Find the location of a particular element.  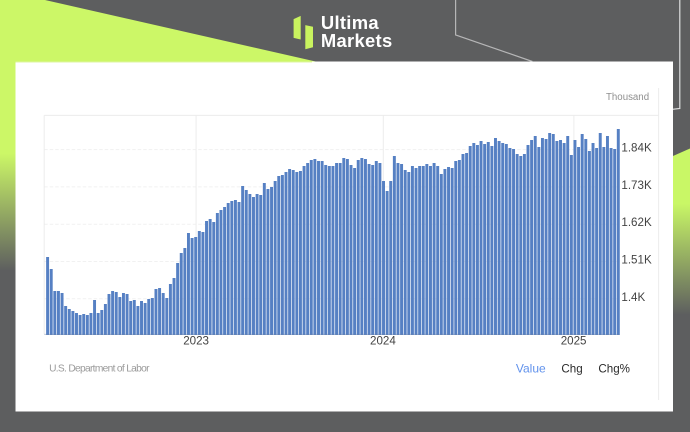

svg-text: Thousand is located at coordinates (627, 97).